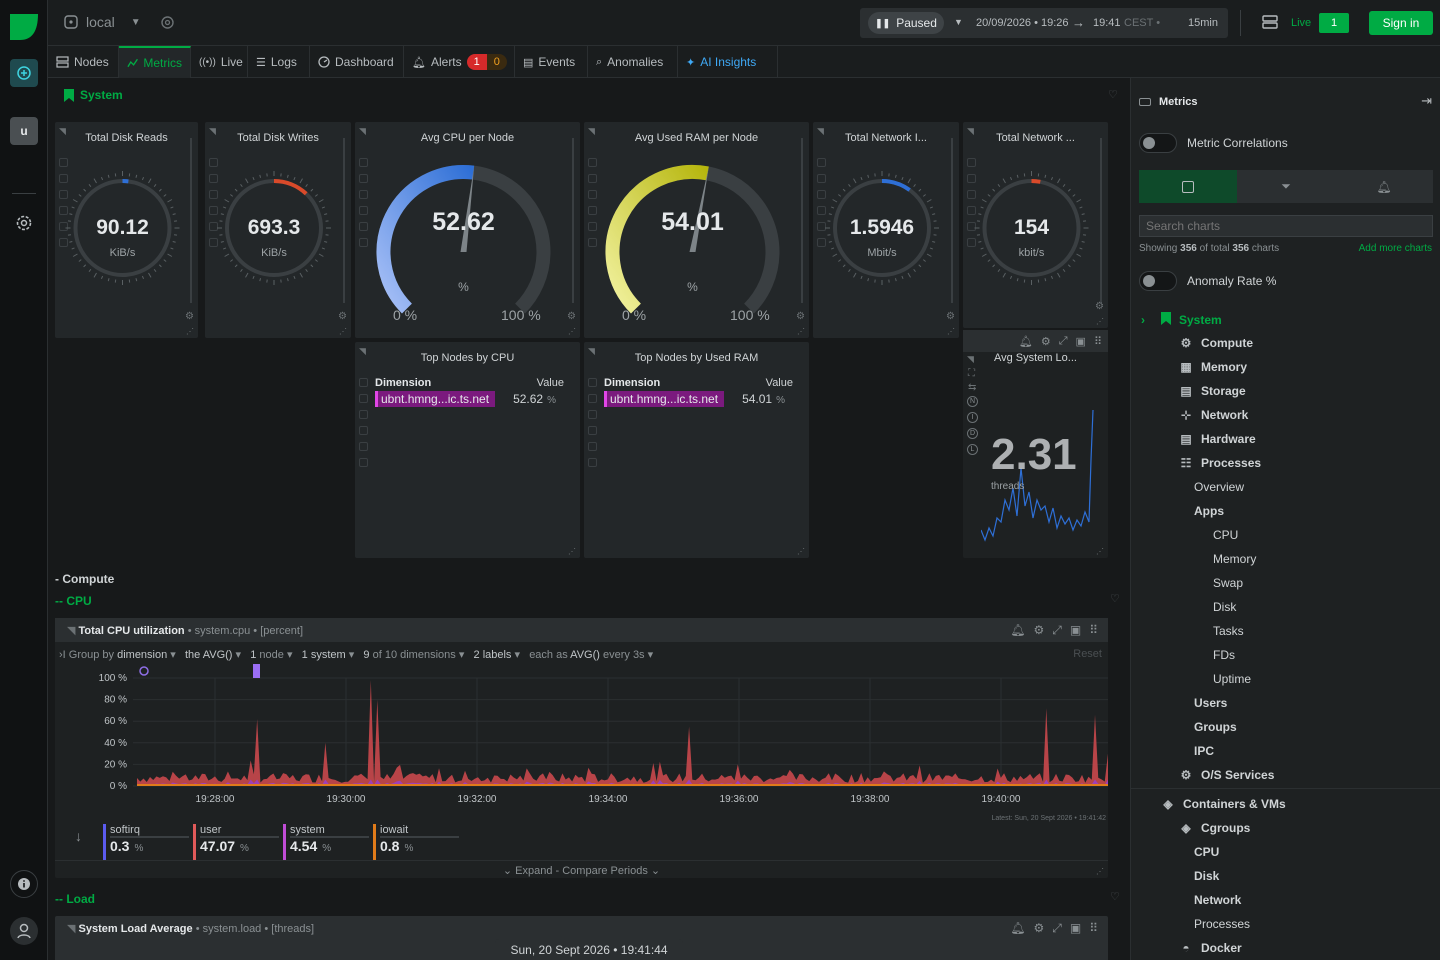  I want to click on tree-item: › System, so click(1181, 320).